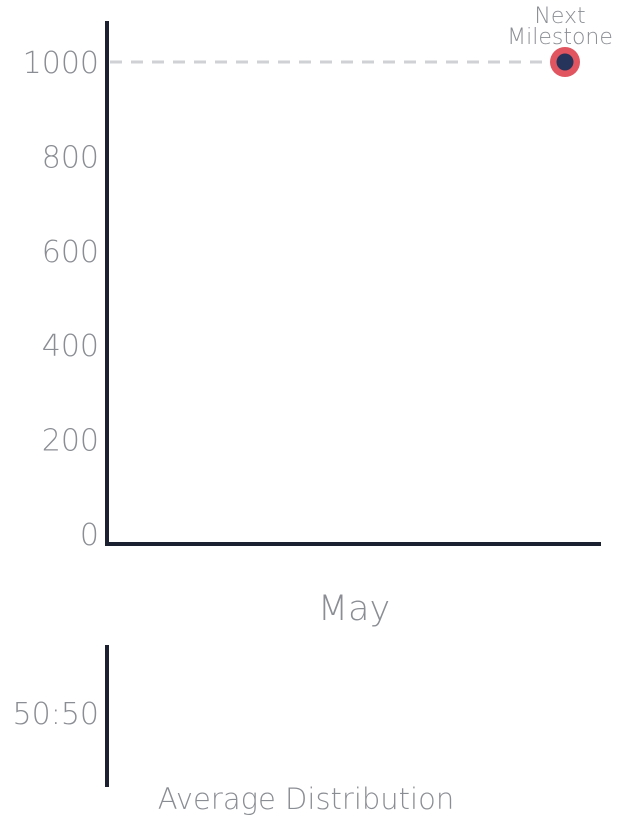 This screenshot has width=617, height=818. I want to click on distribution-x-label: Average Distribution, so click(306, 799).